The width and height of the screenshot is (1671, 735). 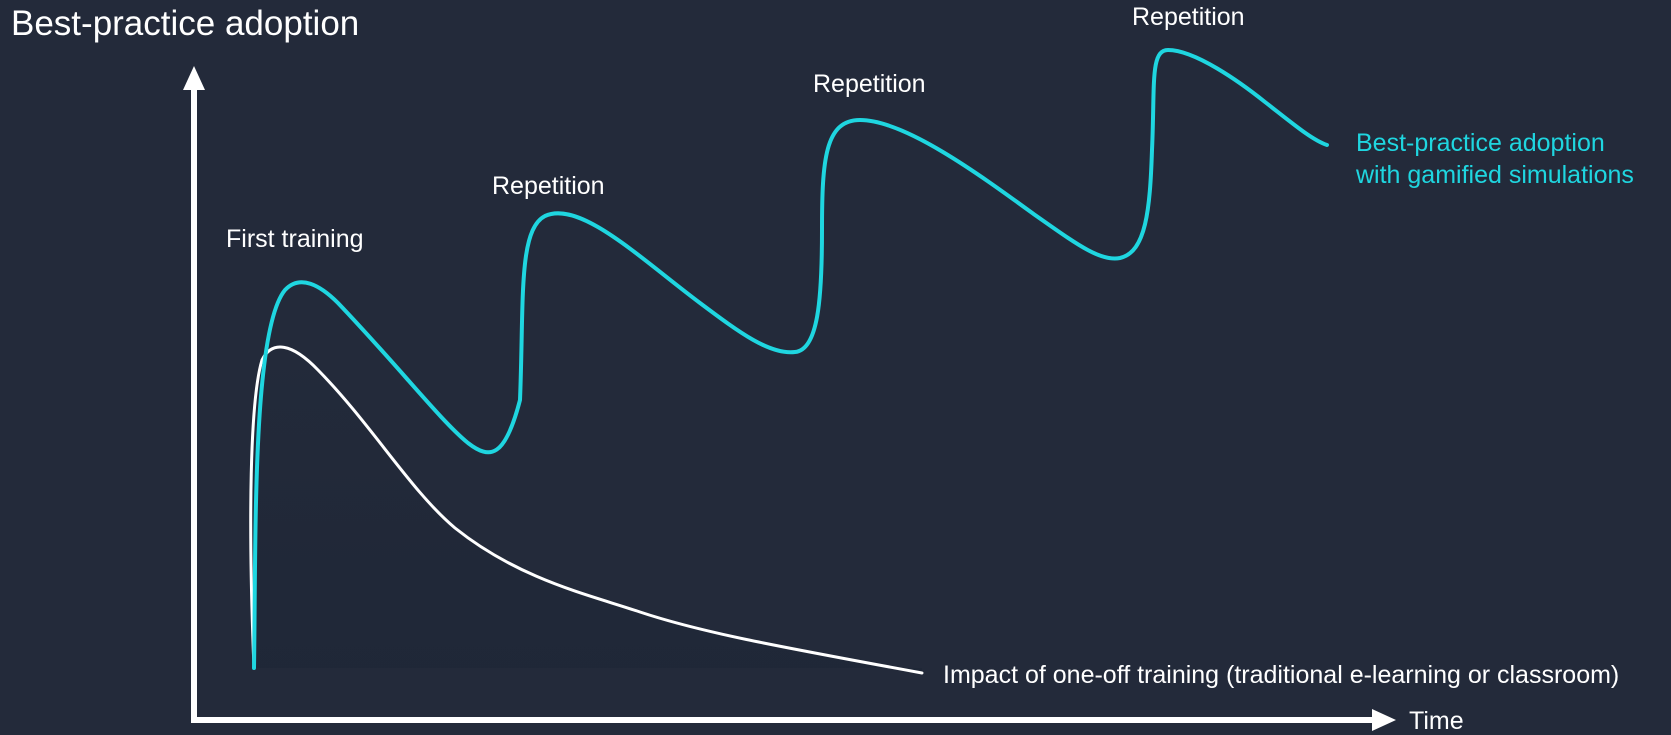 What do you see at coordinates (548, 186) in the screenshot?
I see `repetition-label-1: Repetition` at bounding box center [548, 186].